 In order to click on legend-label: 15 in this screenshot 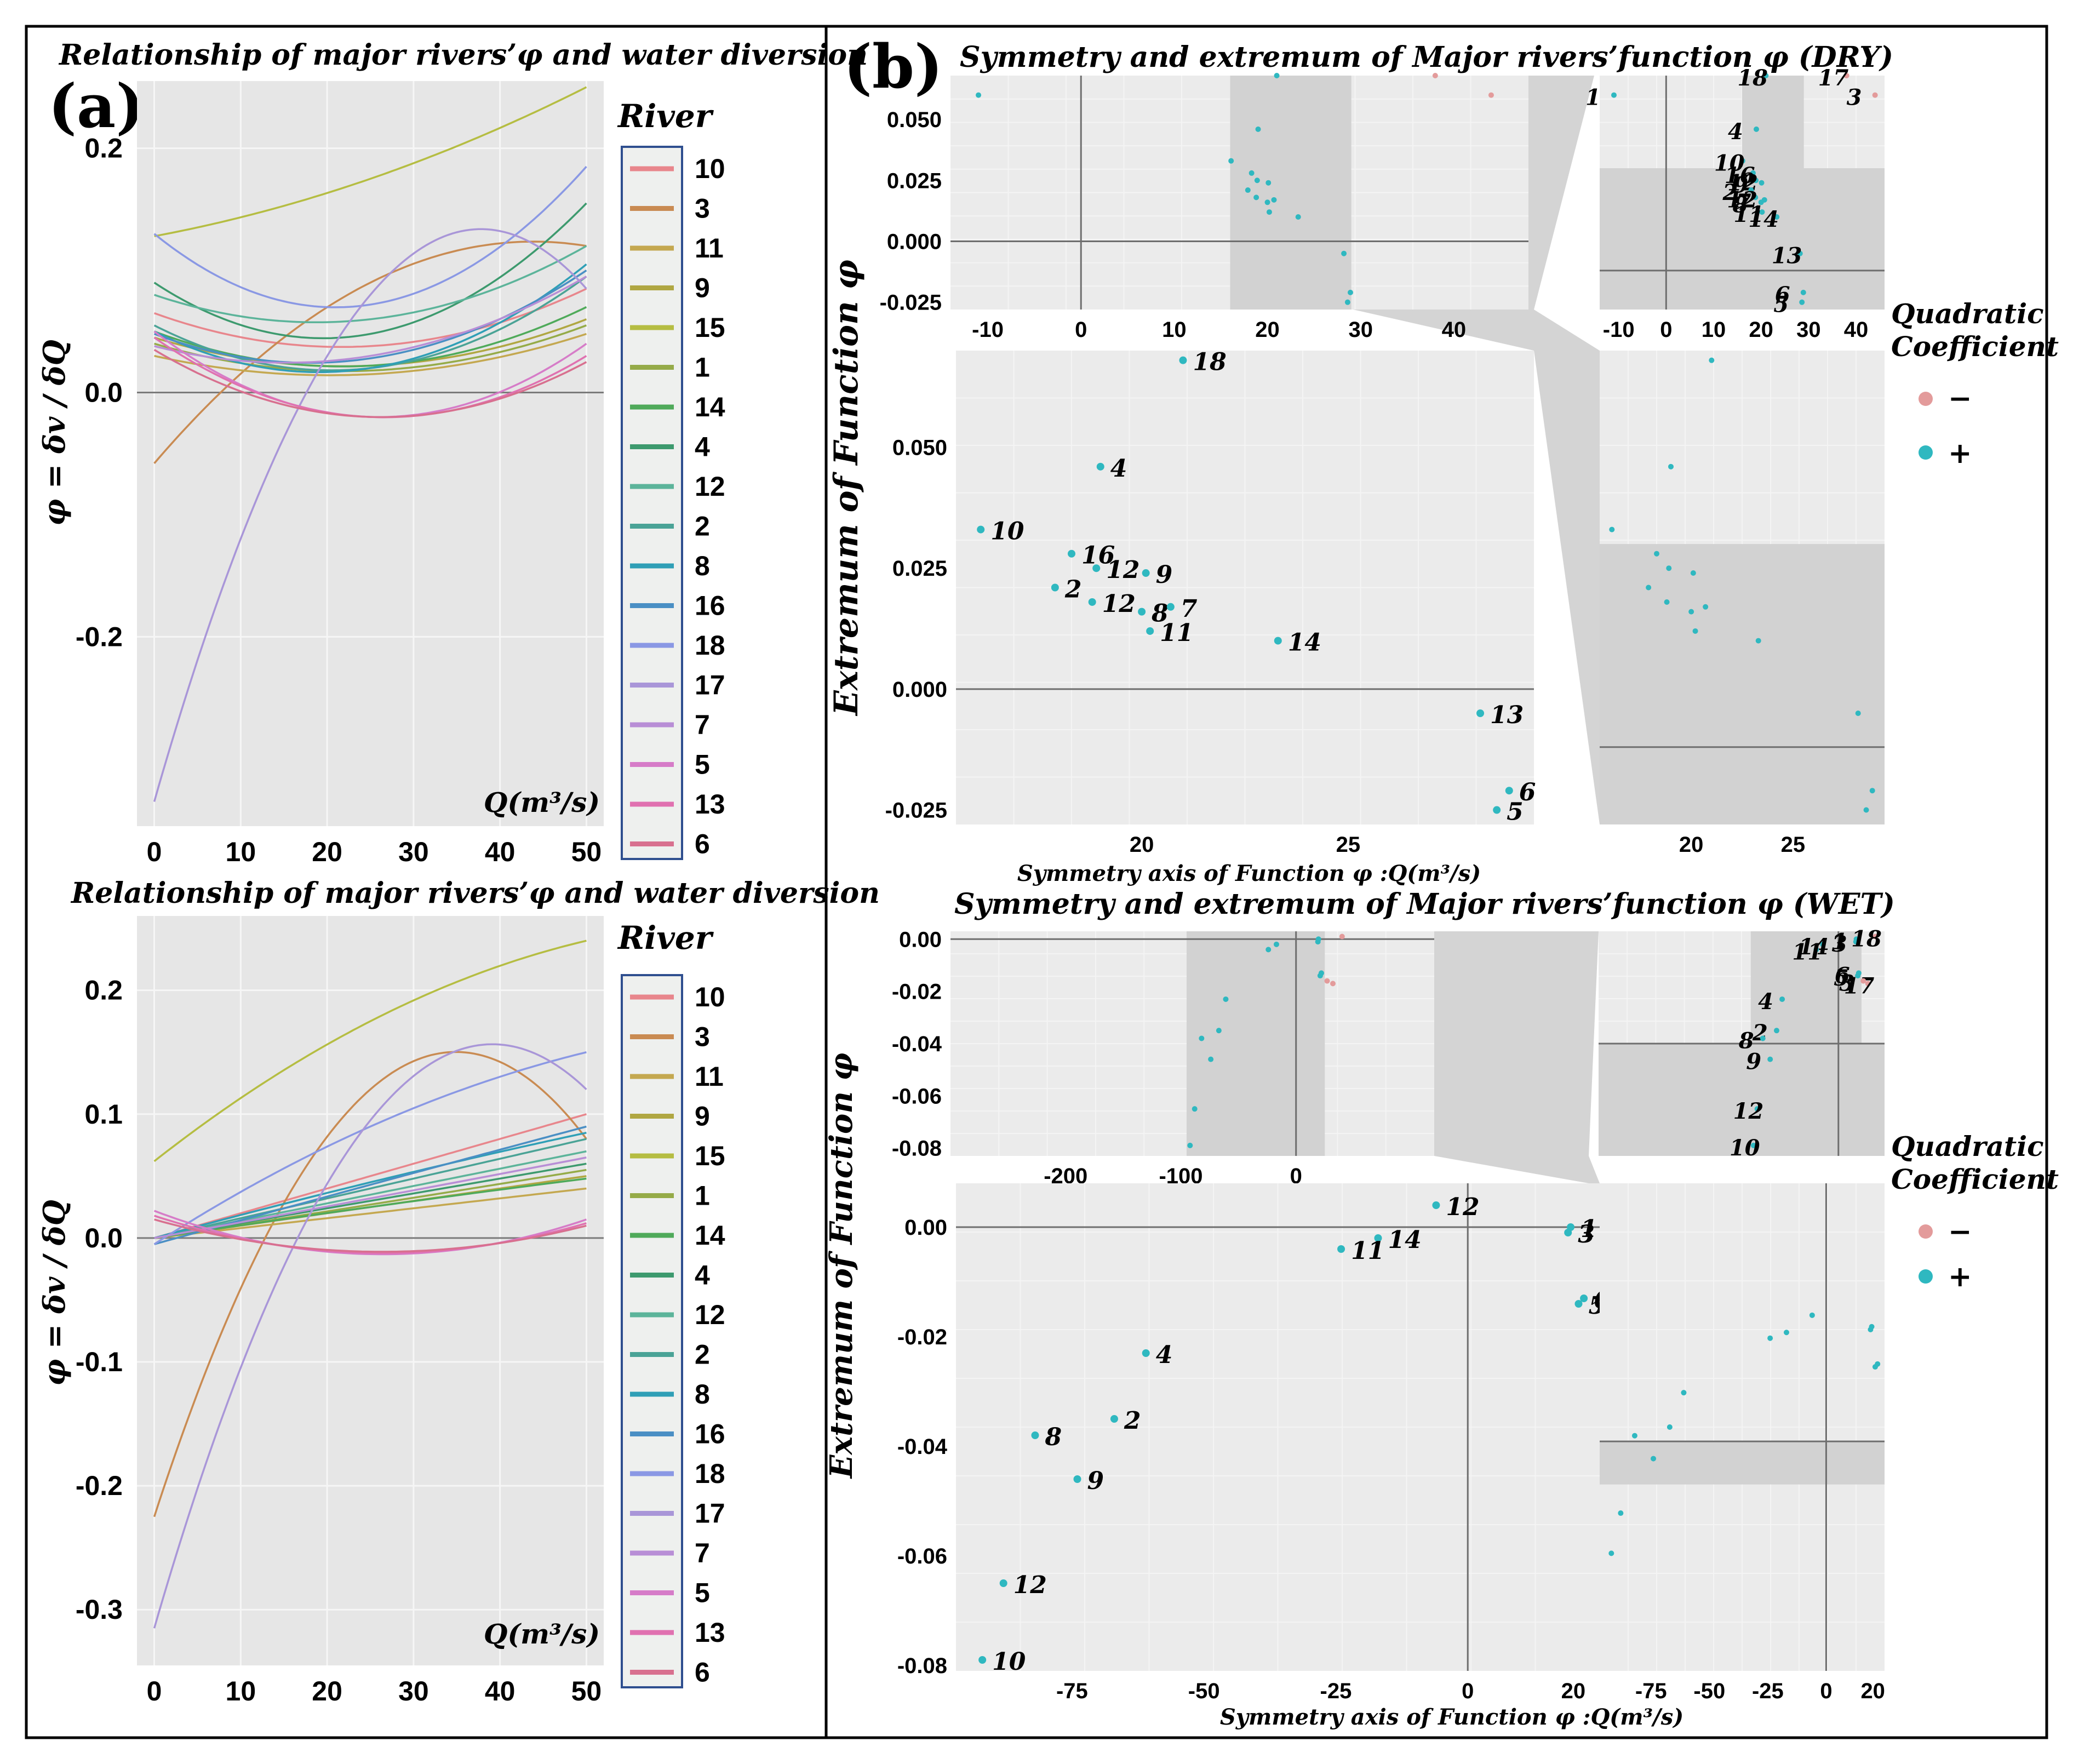, I will do `click(710, 327)`.